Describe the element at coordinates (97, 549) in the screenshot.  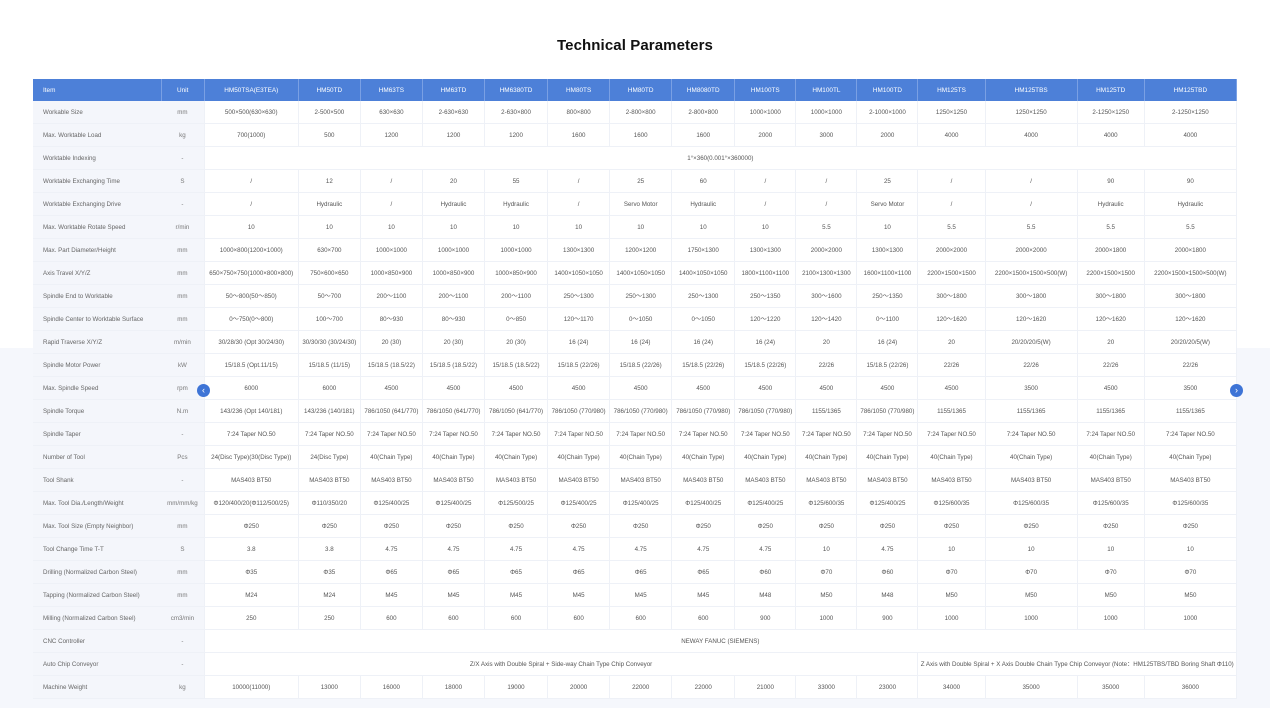
I see `row-label: Tool Change Time T-T` at that location.